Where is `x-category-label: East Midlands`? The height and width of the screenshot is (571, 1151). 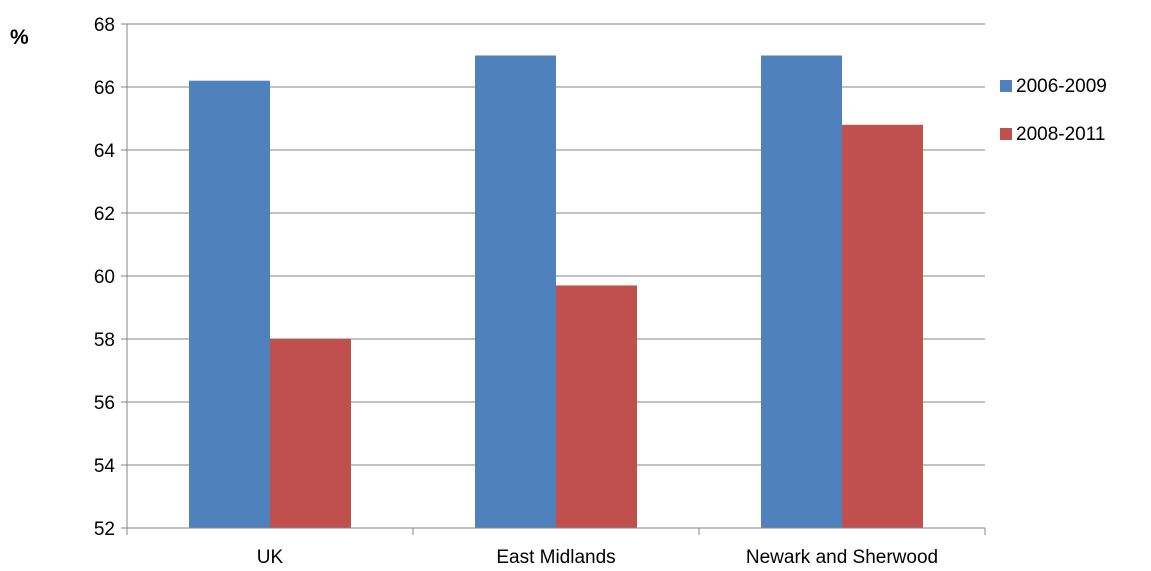 x-category-label: East Midlands is located at coordinates (555, 557).